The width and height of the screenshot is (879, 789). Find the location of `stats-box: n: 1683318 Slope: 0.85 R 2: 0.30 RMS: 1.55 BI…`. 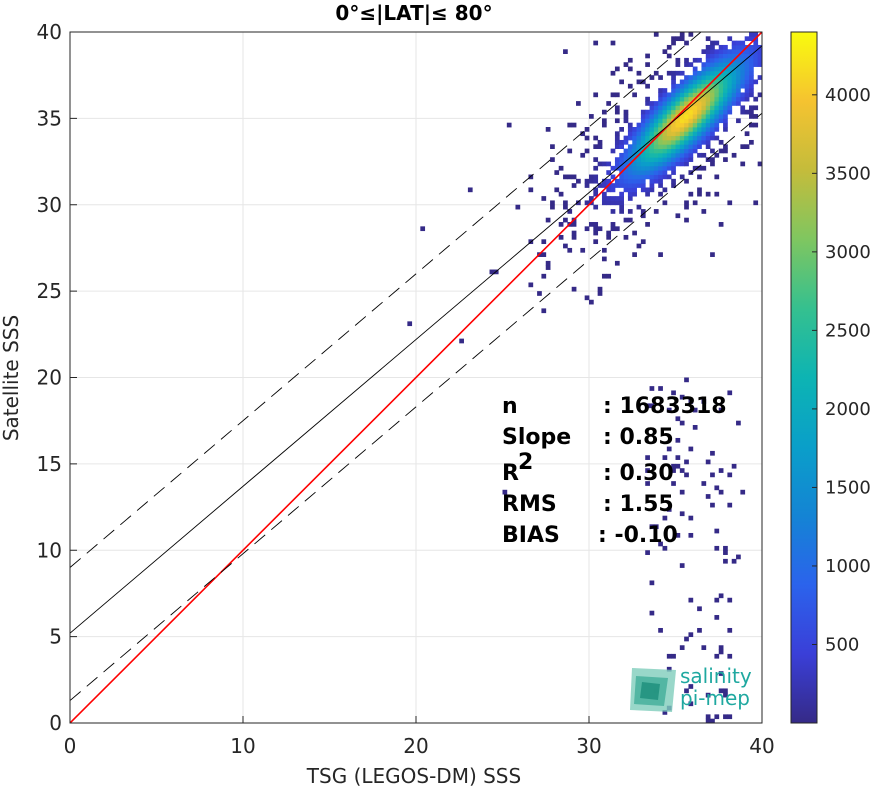

stats-box: n: 1683318 Slope: 0.85 R 2: 0.30 RMS: 1.55 BI… is located at coordinates (614, 471).